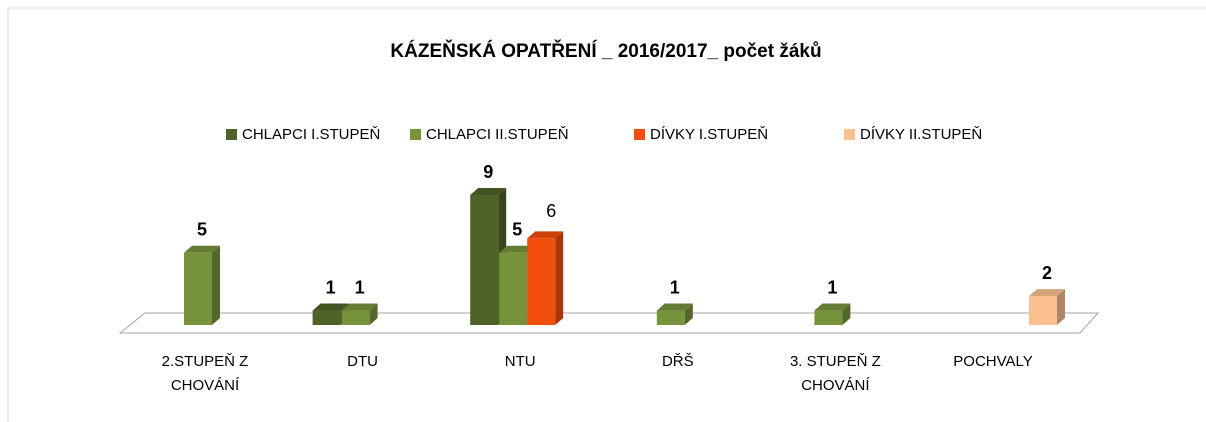  What do you see at coordinates (921, 134) in the screenshot?
I see `legend-label: DÍVKY II.STUPEŇ` at bounding box center [921, 134].